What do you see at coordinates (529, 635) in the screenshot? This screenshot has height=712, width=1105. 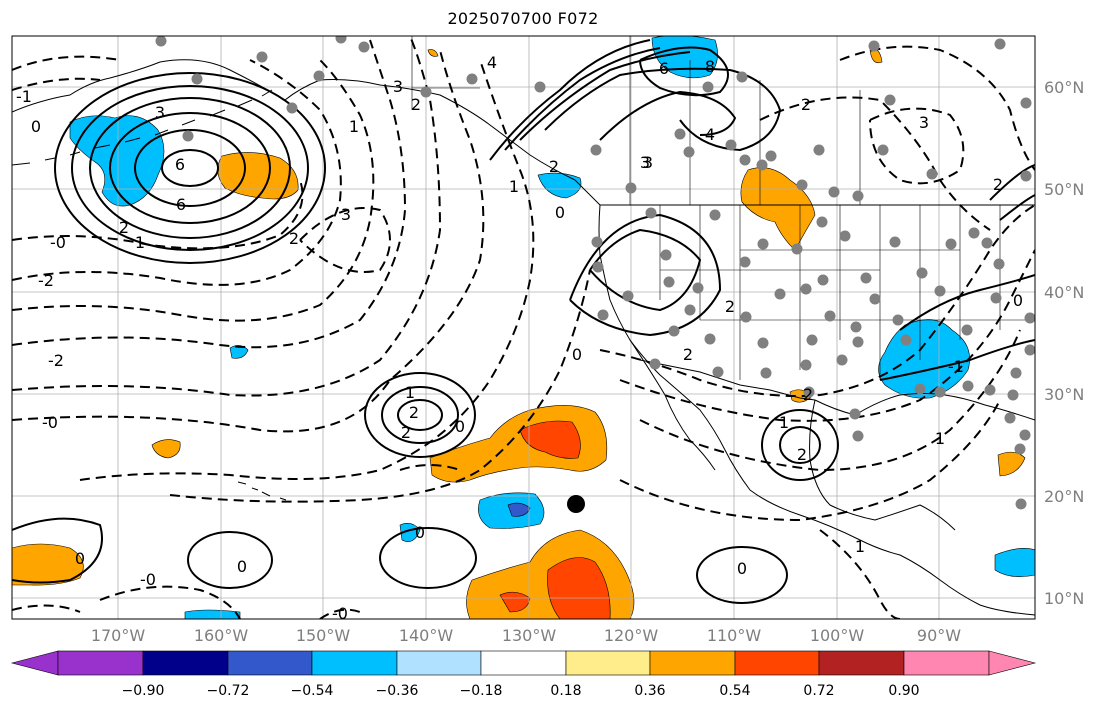 I see `lon-label-130w: 130°W` at bounding box center [529, 635].